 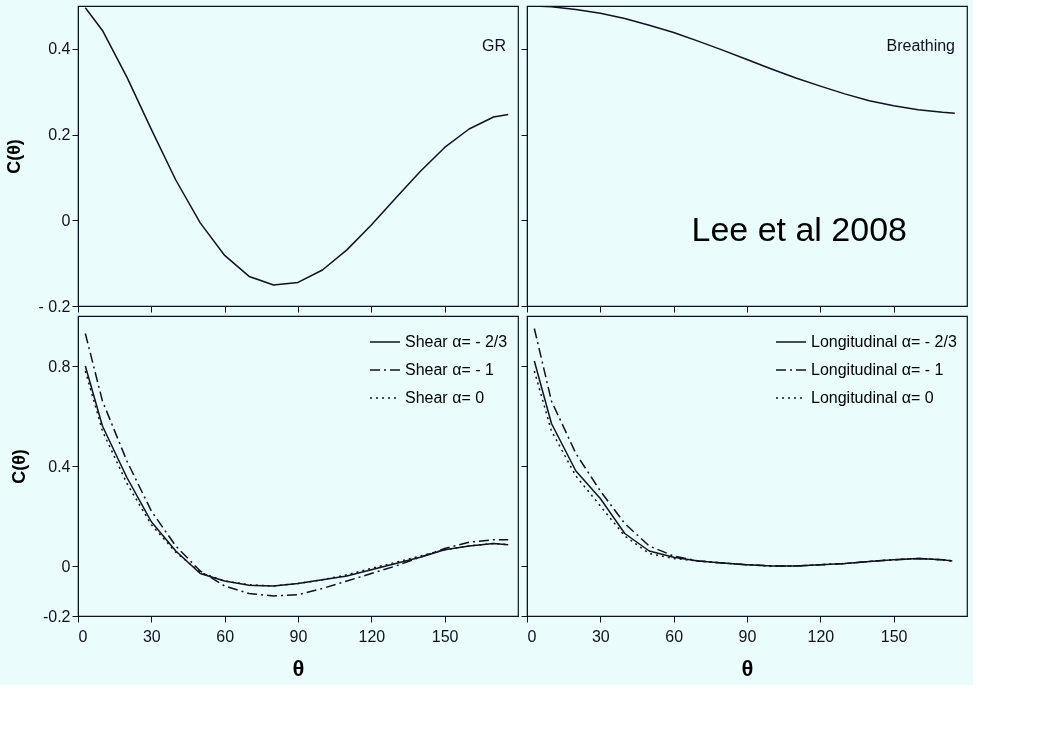 I want to click on text: Breathing, so click(x=920, y=45).